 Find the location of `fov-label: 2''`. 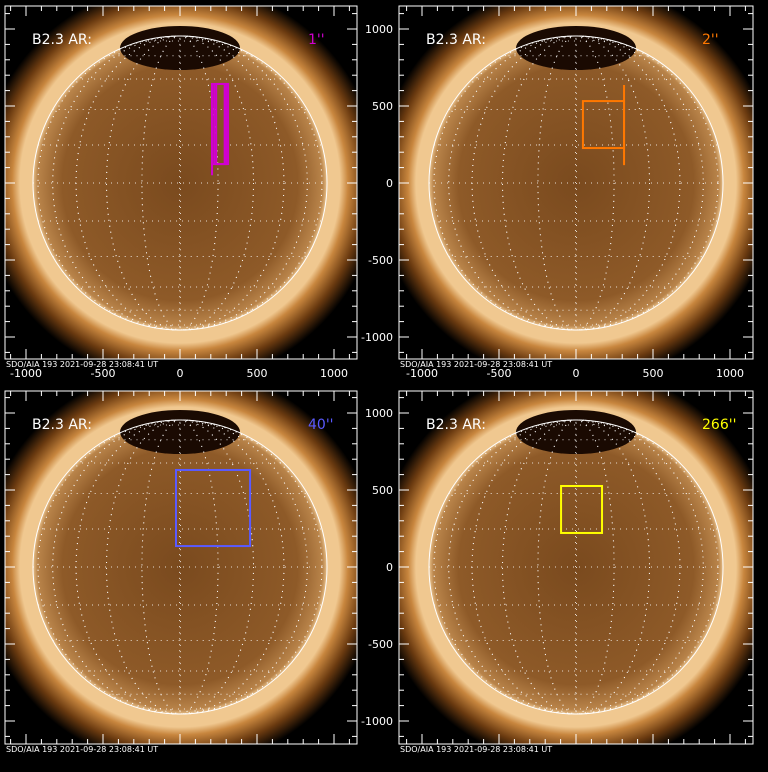

fov-label: 2'' is located at coordinates (710, 40).